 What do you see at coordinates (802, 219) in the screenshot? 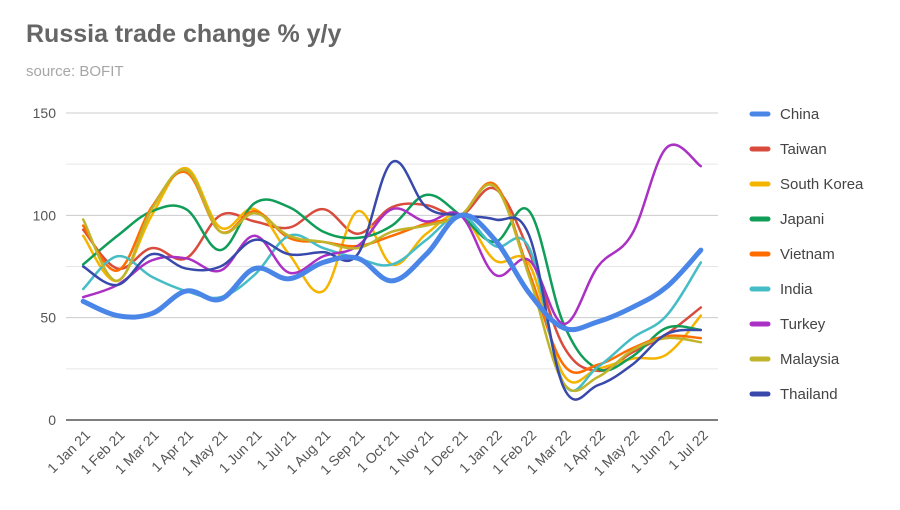
I see `legend-label-japani: Japani` at bounding box center [802, 219].